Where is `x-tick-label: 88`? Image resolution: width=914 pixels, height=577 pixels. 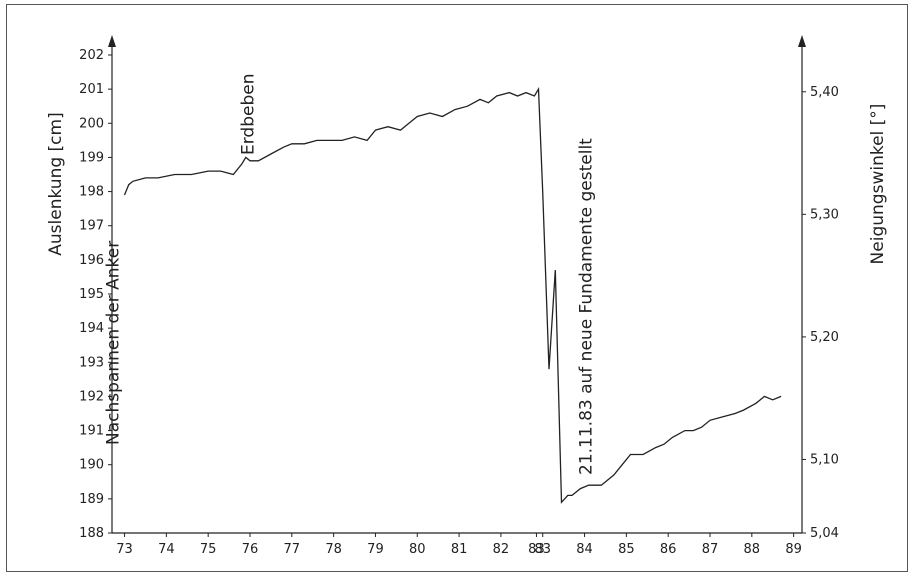
x-tick-label: 88 is located at coordinates (752, 549).